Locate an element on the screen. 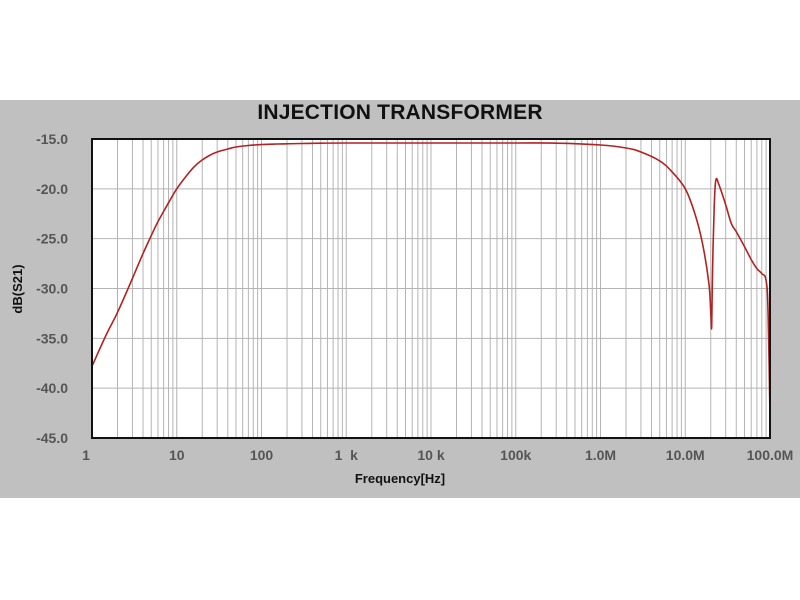 The width and height of the screenshot is (800, 600). x-axis-ticks: 1 10 100 1 k 10 k 100k 1.0M 10.0M 100.0M is located at coordinates (437, 455).